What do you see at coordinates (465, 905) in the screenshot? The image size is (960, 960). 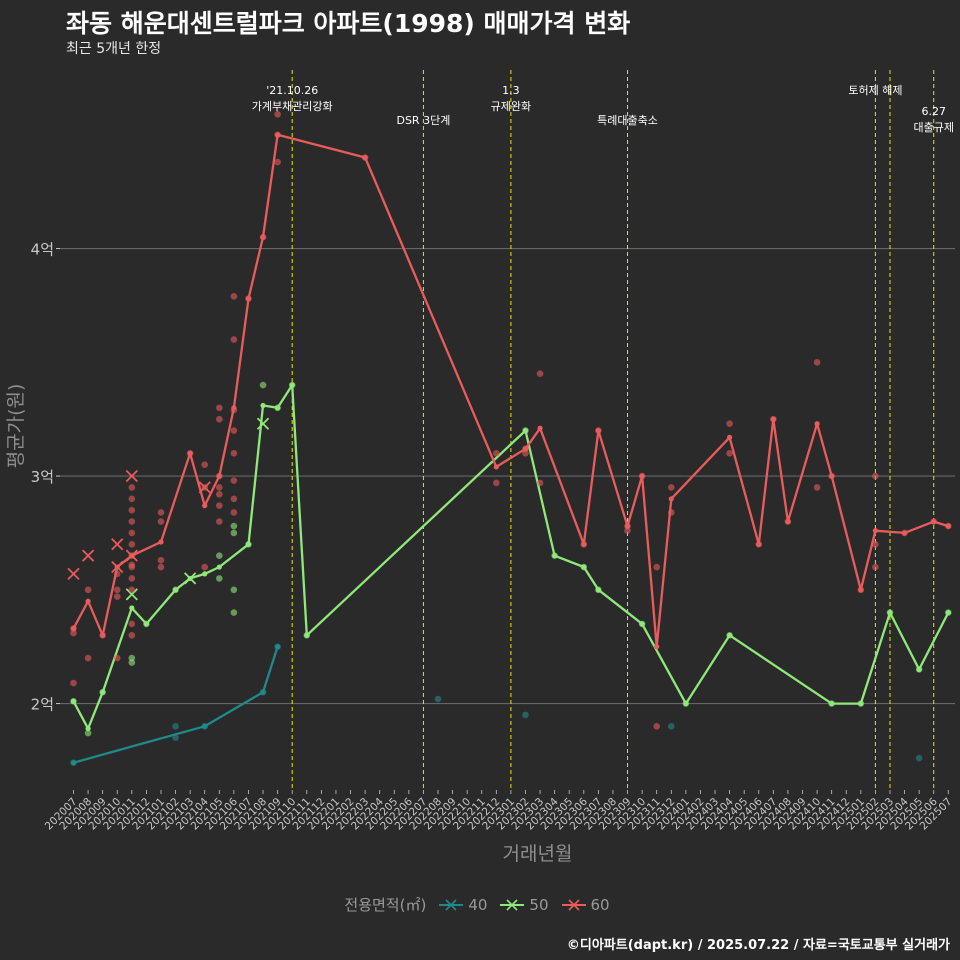 I see `legend-item-40: 40` at bounding box center [465, 905].